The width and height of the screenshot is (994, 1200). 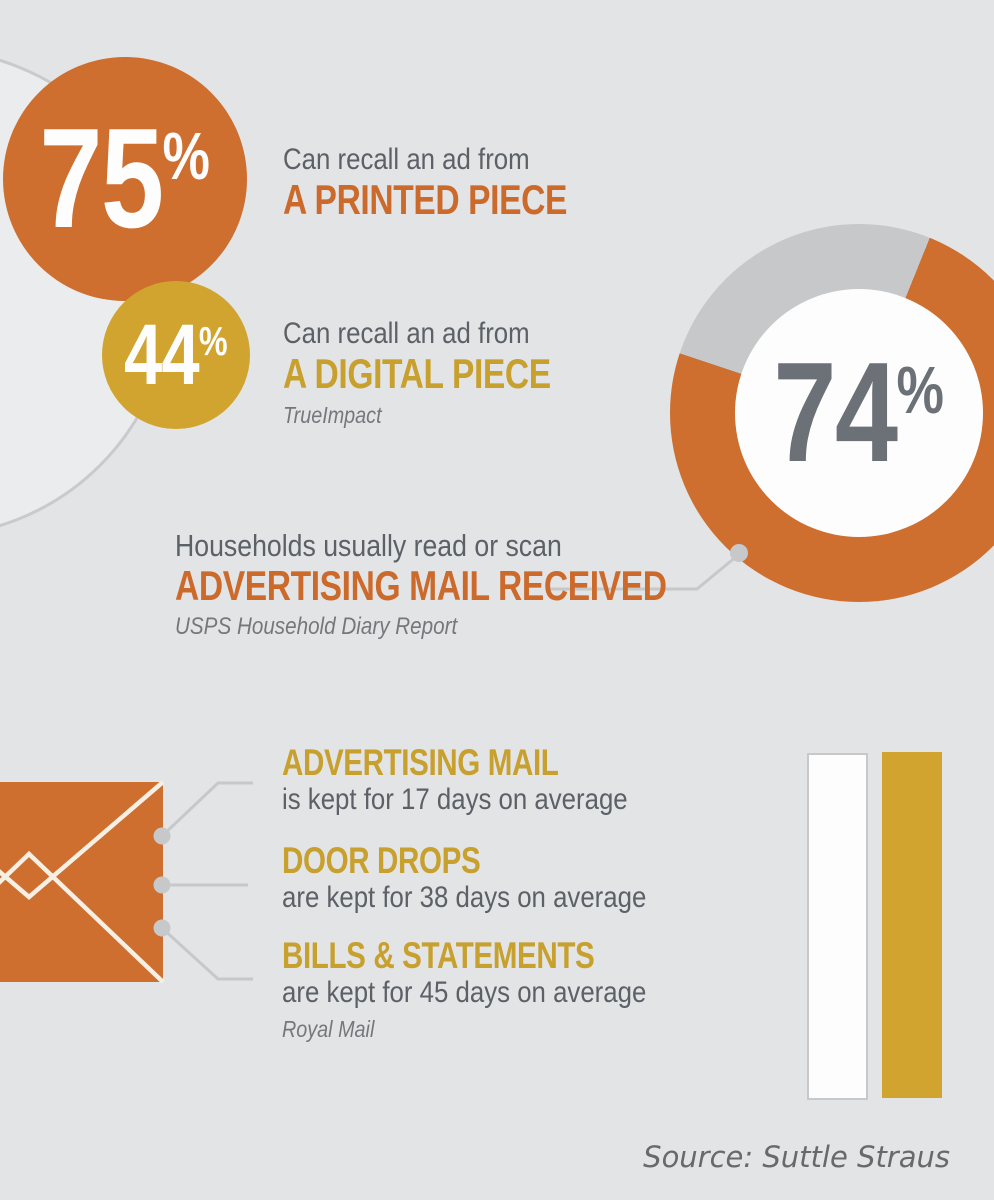 I want to click on donut-hole: 74%, so click(x=859, y=413).